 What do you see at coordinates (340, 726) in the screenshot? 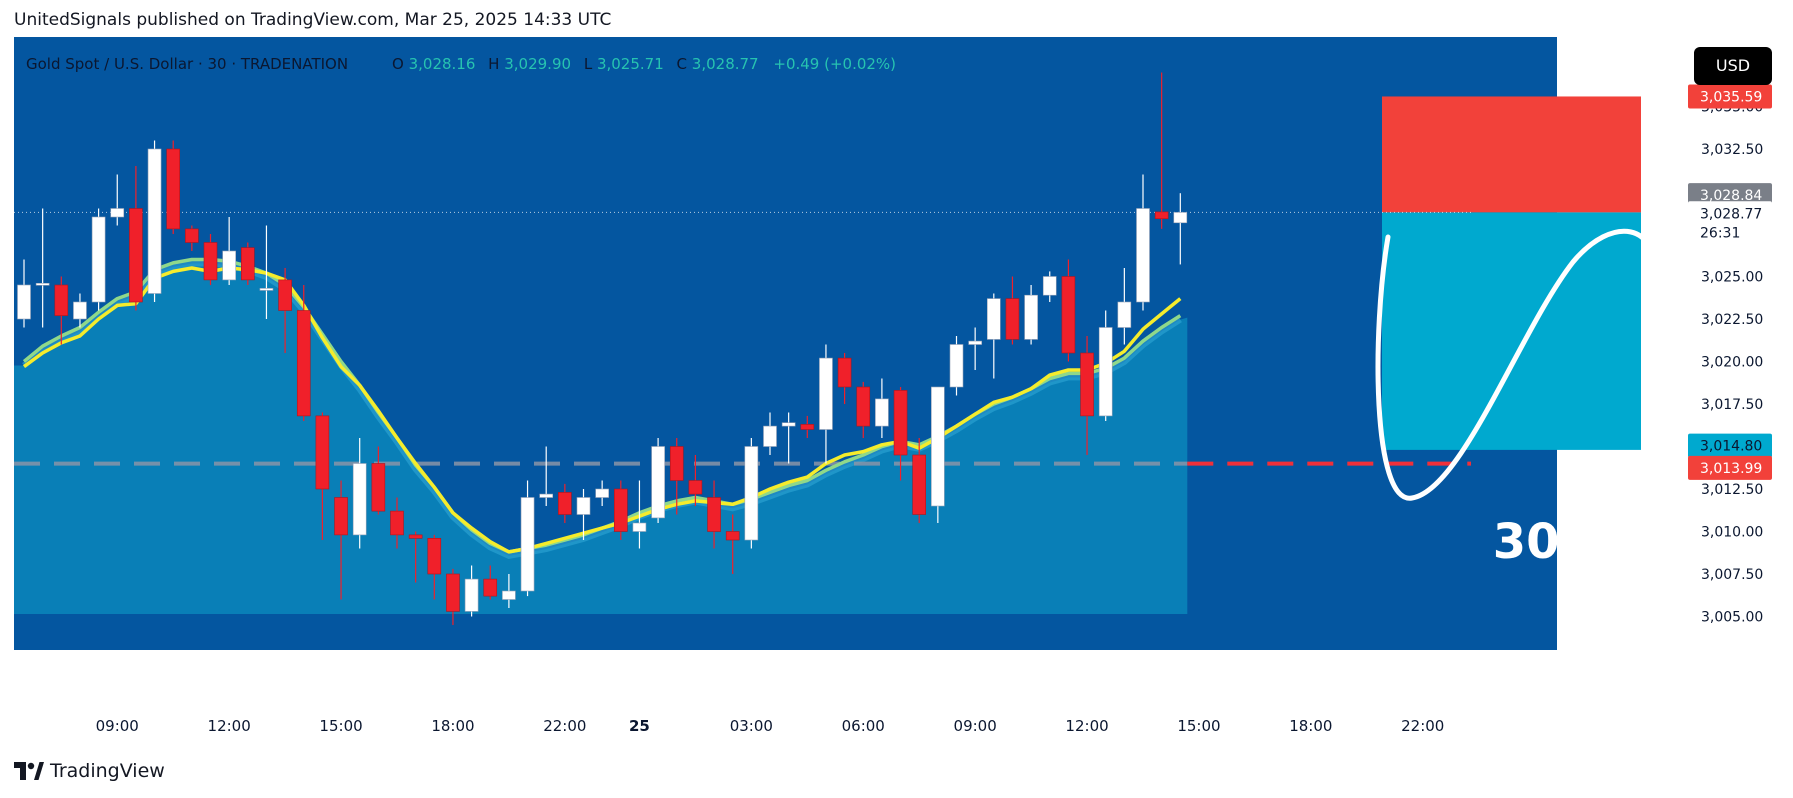
I see `x-tick-label: 15:00` at bounding box center [340, 726].